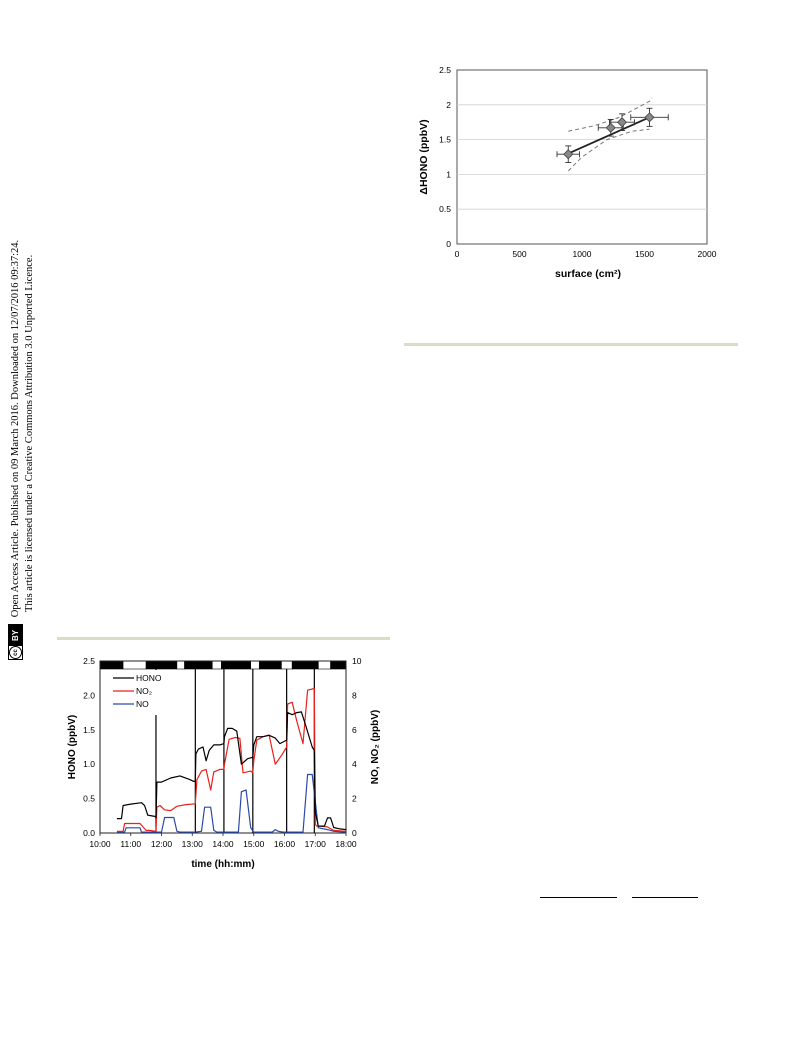  I want to click on legend: HONO NO₂ NO, so click(136, 692).